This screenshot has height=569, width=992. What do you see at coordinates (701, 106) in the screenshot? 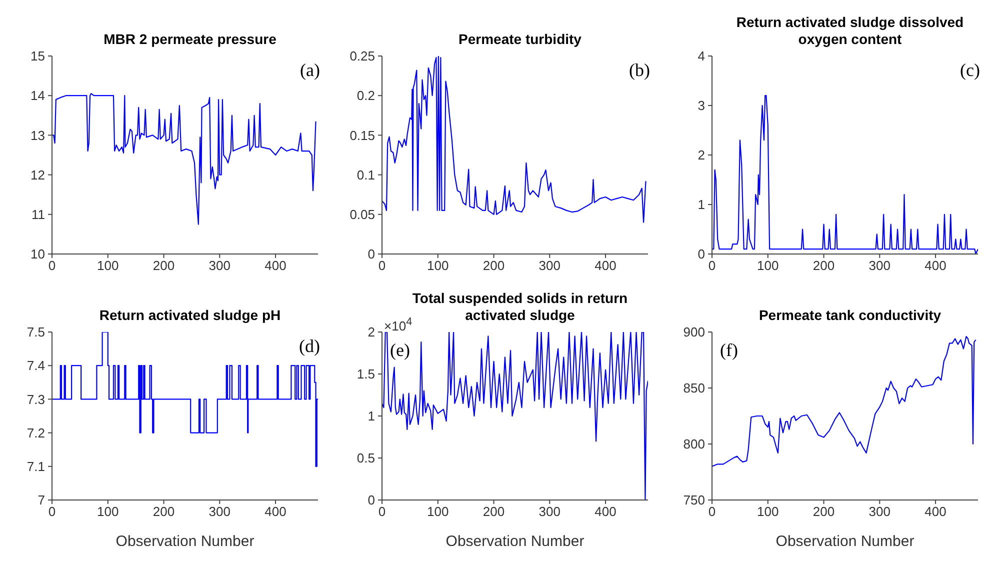
I see `y-tick-label: 3` at bounding box center [701, 106].